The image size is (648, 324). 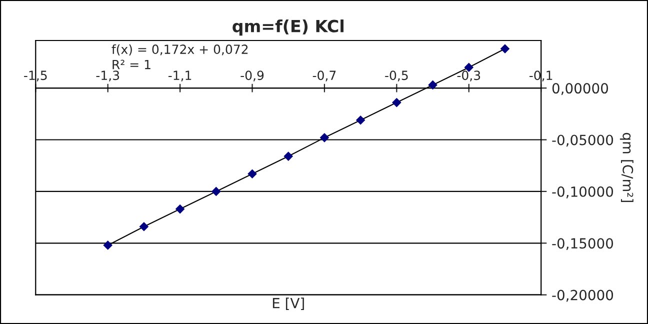 What do you see at coordinates (580, 89) in the screenshot?
I see `y-tick-label: 0,00000` at bounding box center [580, 89].